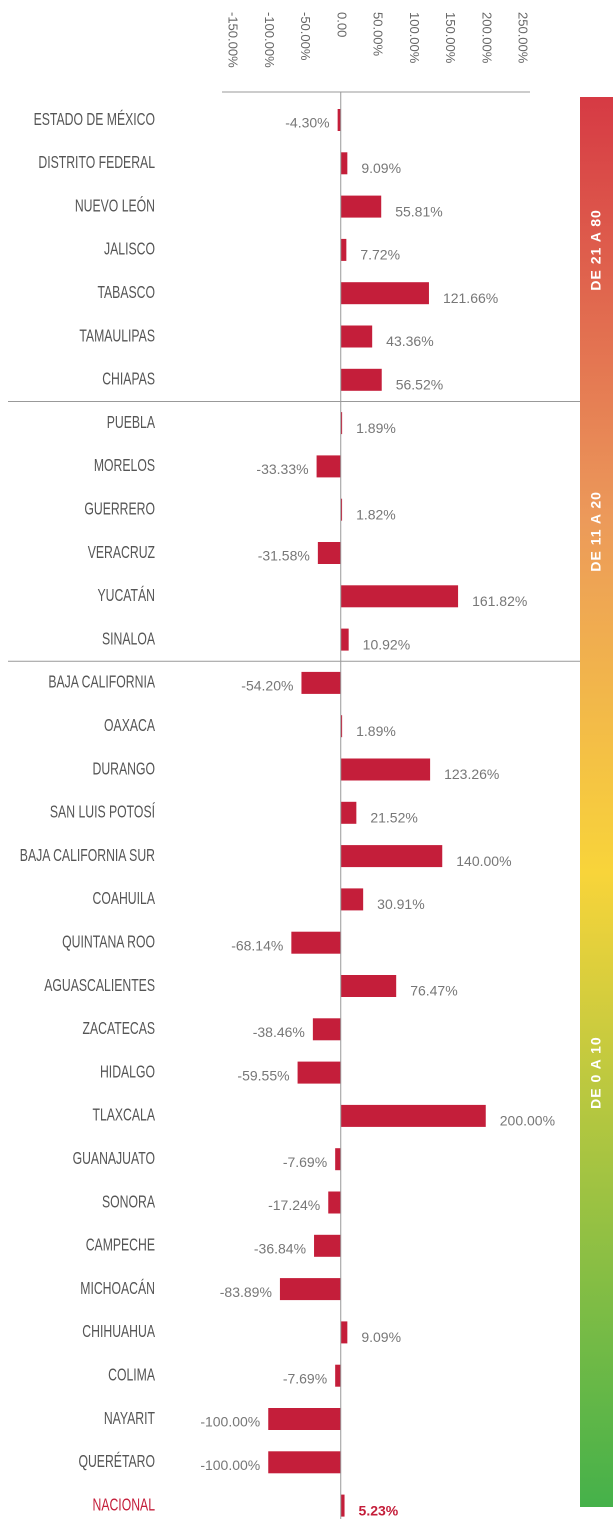 This screenshot has width=613, height=1519. I want to click on value-label: 200.00%, so click(527, 1121).